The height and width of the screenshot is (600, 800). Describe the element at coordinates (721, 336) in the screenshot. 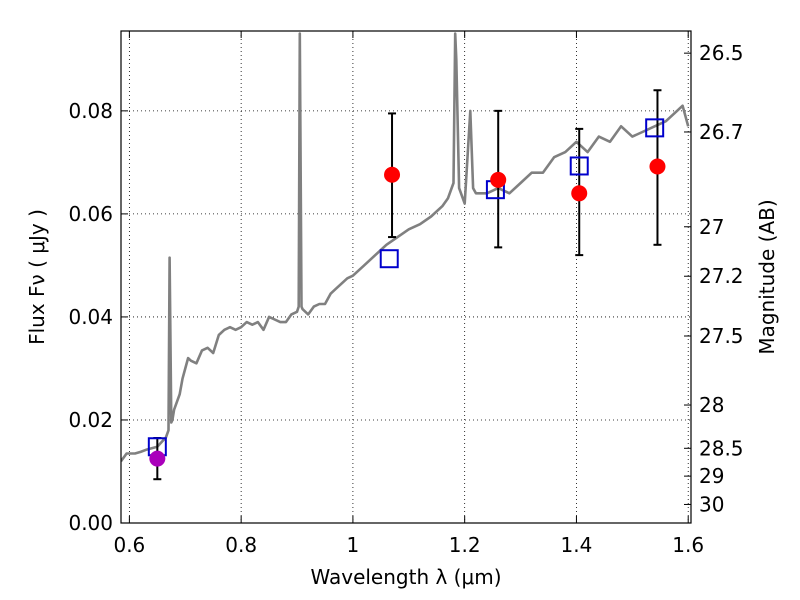

I see `magnitude-tick-label: 27.5` at that location.